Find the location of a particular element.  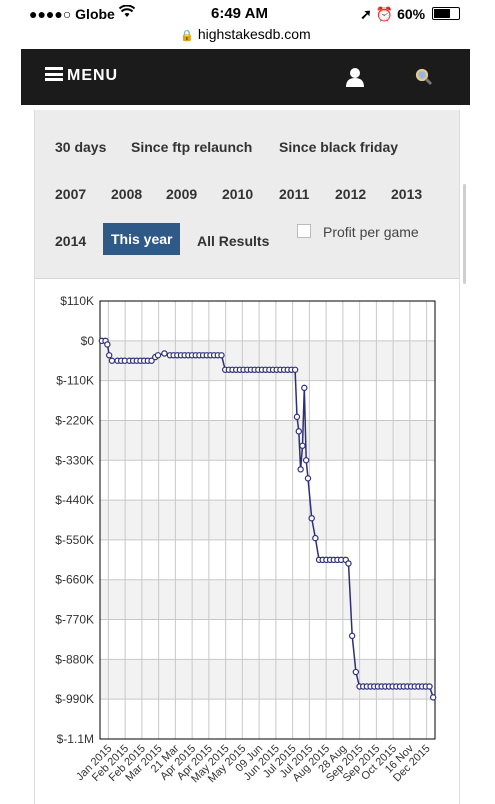

right-margin is located at coordinates (482, 402).